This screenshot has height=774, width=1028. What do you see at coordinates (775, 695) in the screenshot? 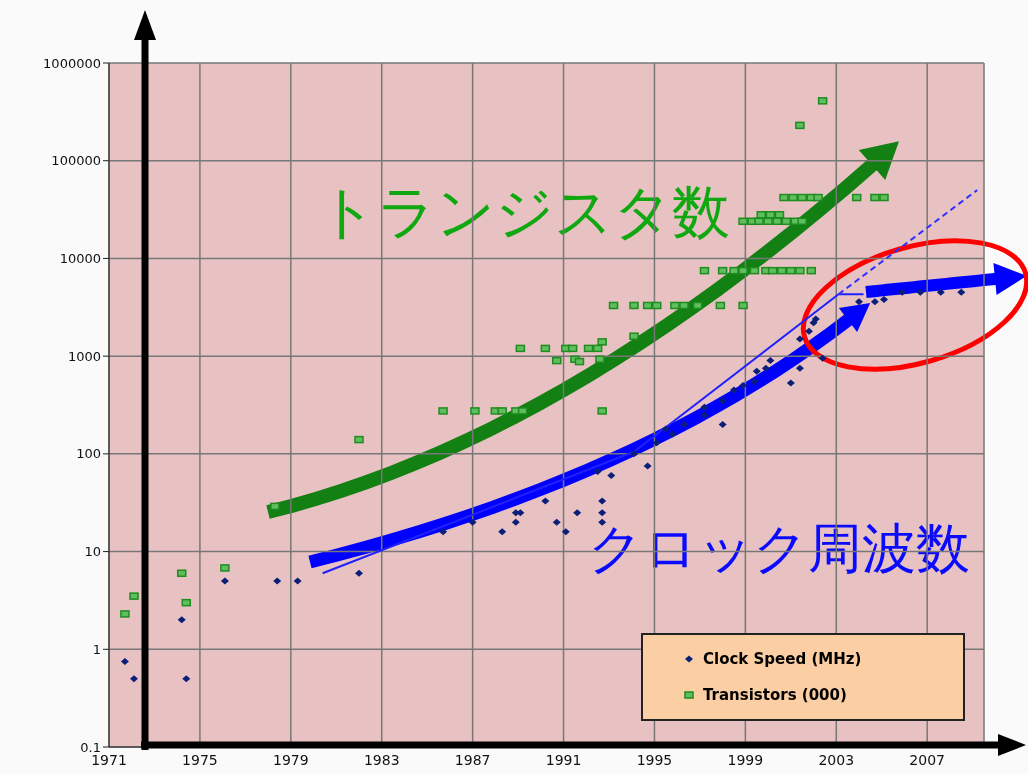
I see `legend-label: Transistors (000)` at bounding box center [775, 695].